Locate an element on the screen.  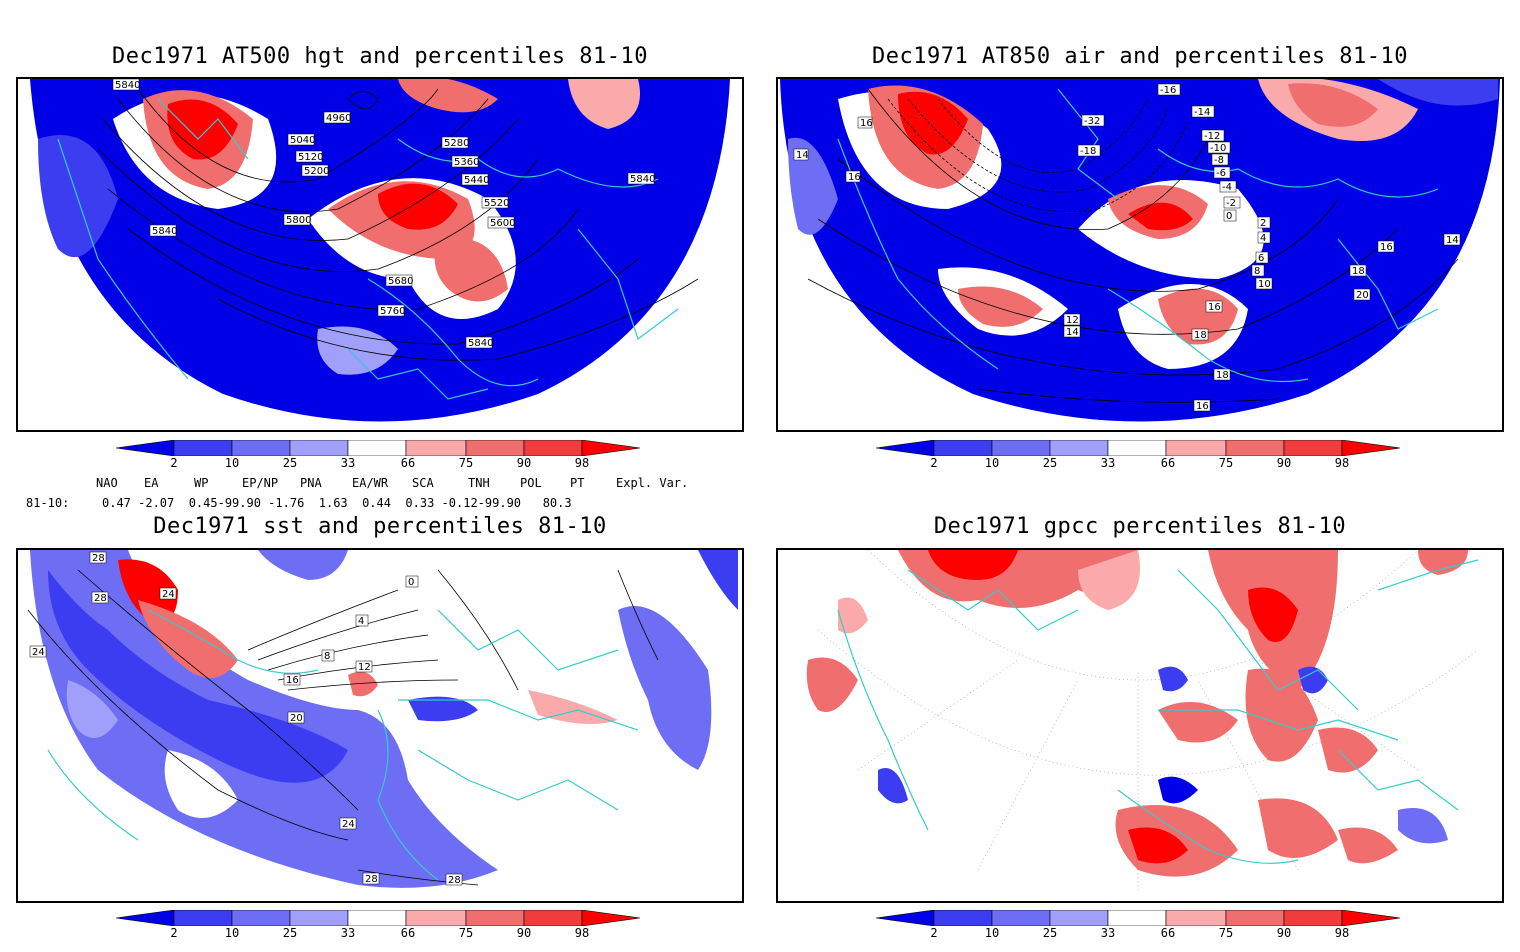
colorbar-air: 2 10 25 33 66 75 90 98 is located at coordinates (1155, 460).